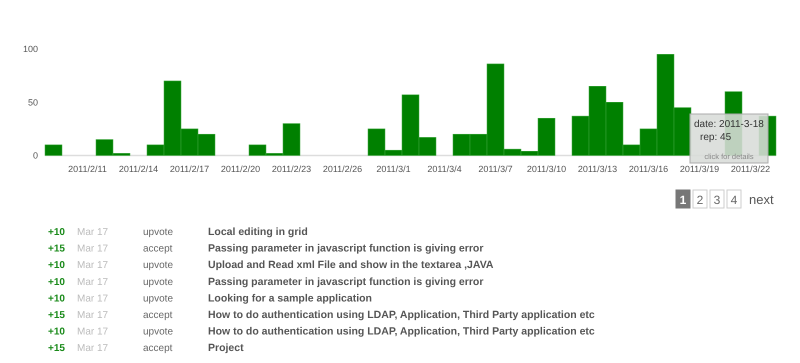  I want to click on text: Looking for a sample application, so click(290, 298).